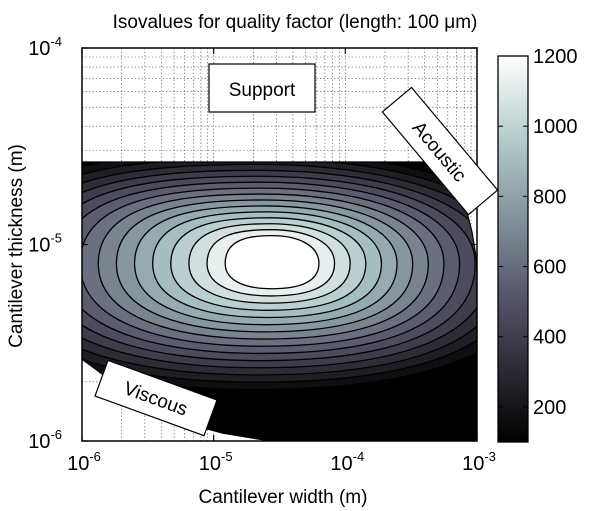 The width and height of the screenshot is (589, 511). What do you see at coordinates (347, 462) in the screenshot?
I see `x-tick-label: 10⁻⁴` at bounding box center [347, 462].